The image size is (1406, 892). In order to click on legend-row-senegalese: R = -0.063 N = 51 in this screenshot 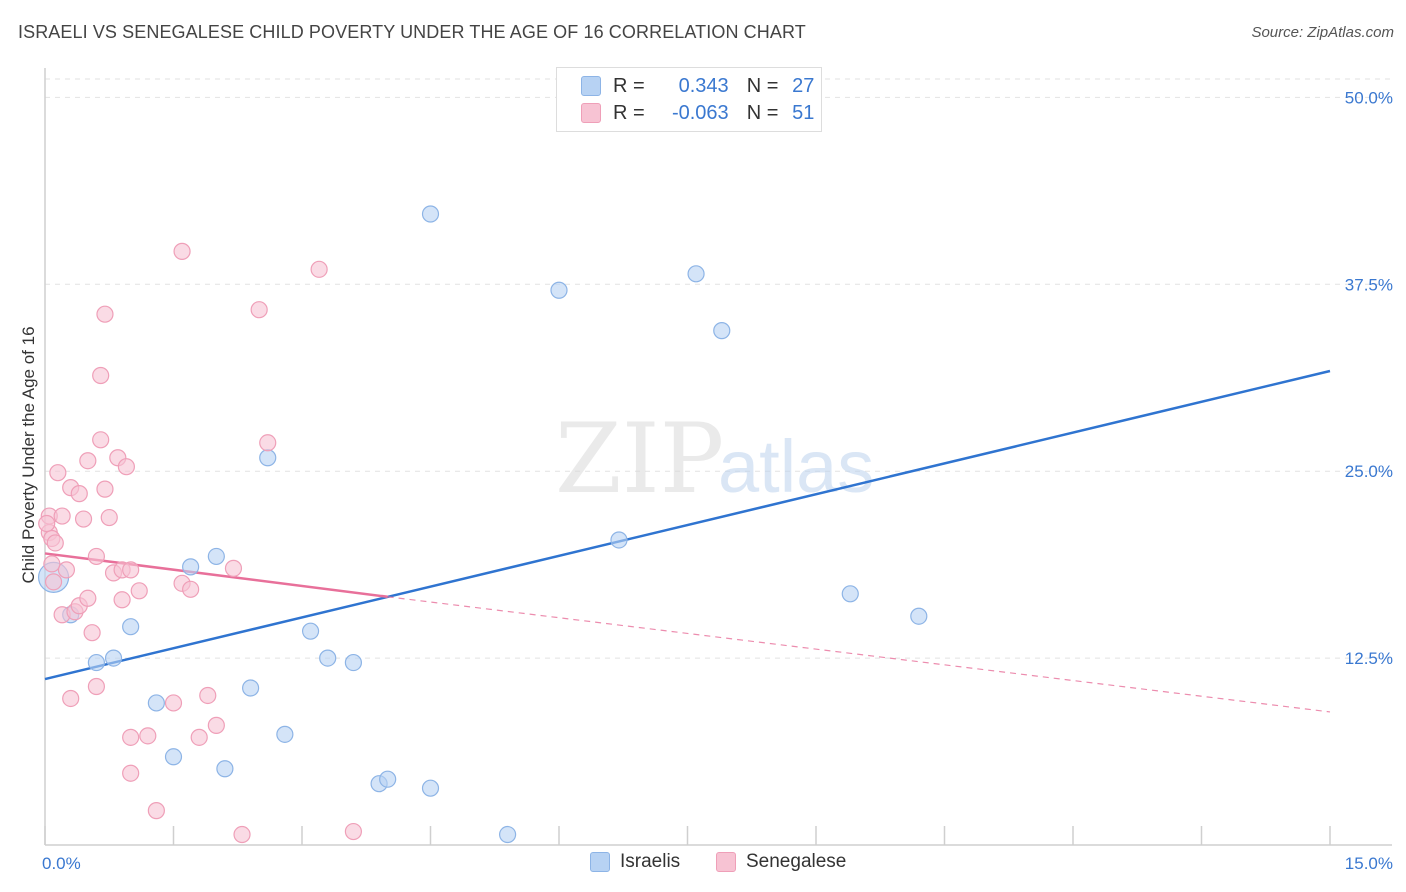, I will do `click(697, 113)`.